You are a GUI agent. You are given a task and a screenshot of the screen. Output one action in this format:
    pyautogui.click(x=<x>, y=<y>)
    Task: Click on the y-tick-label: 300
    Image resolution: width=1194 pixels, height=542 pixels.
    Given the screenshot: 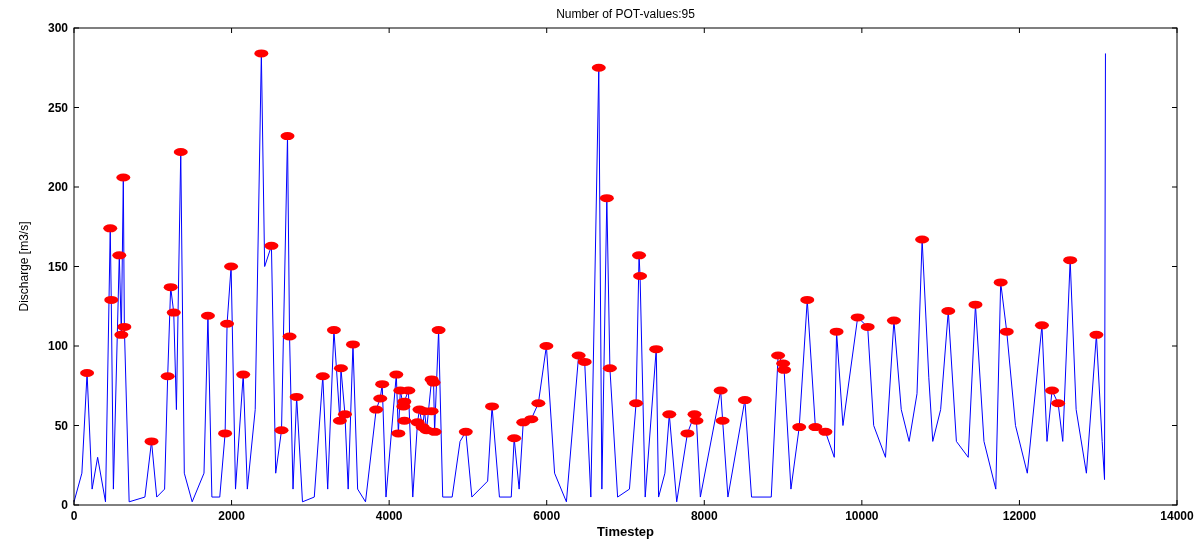 What is the action you would take?
    pyautogui.click(x=58, y=28)
    